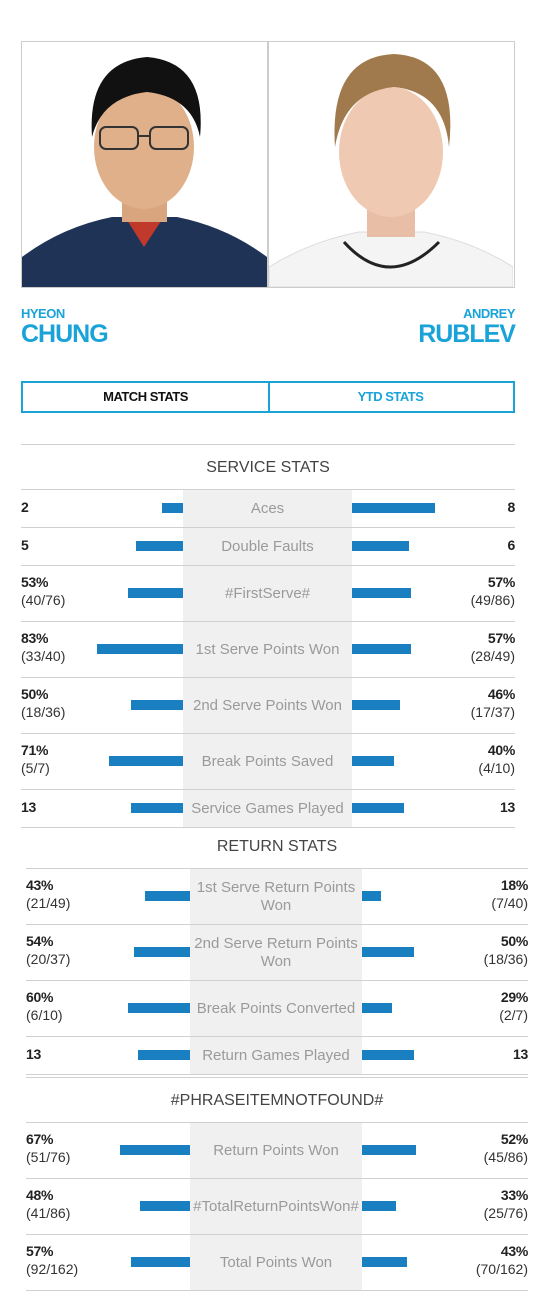  What do you see at coordinates (501, 694) in the screenshot?
I see `stat-value: 46%` at bounding box center [501, 694].